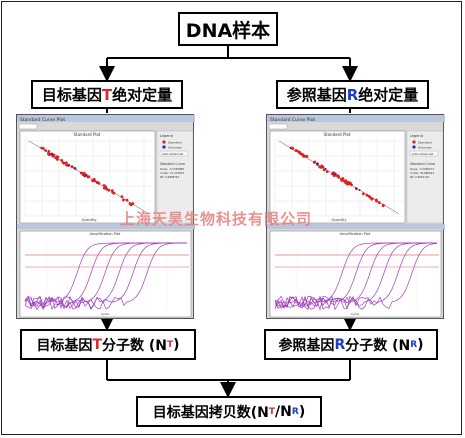 This screenshot has height=438, width=465. What do you see at coordinates (422, 173) in the screenshot?
I see `svg-text: Y-Inter: 36.880924` at bounding box center [422, 173].